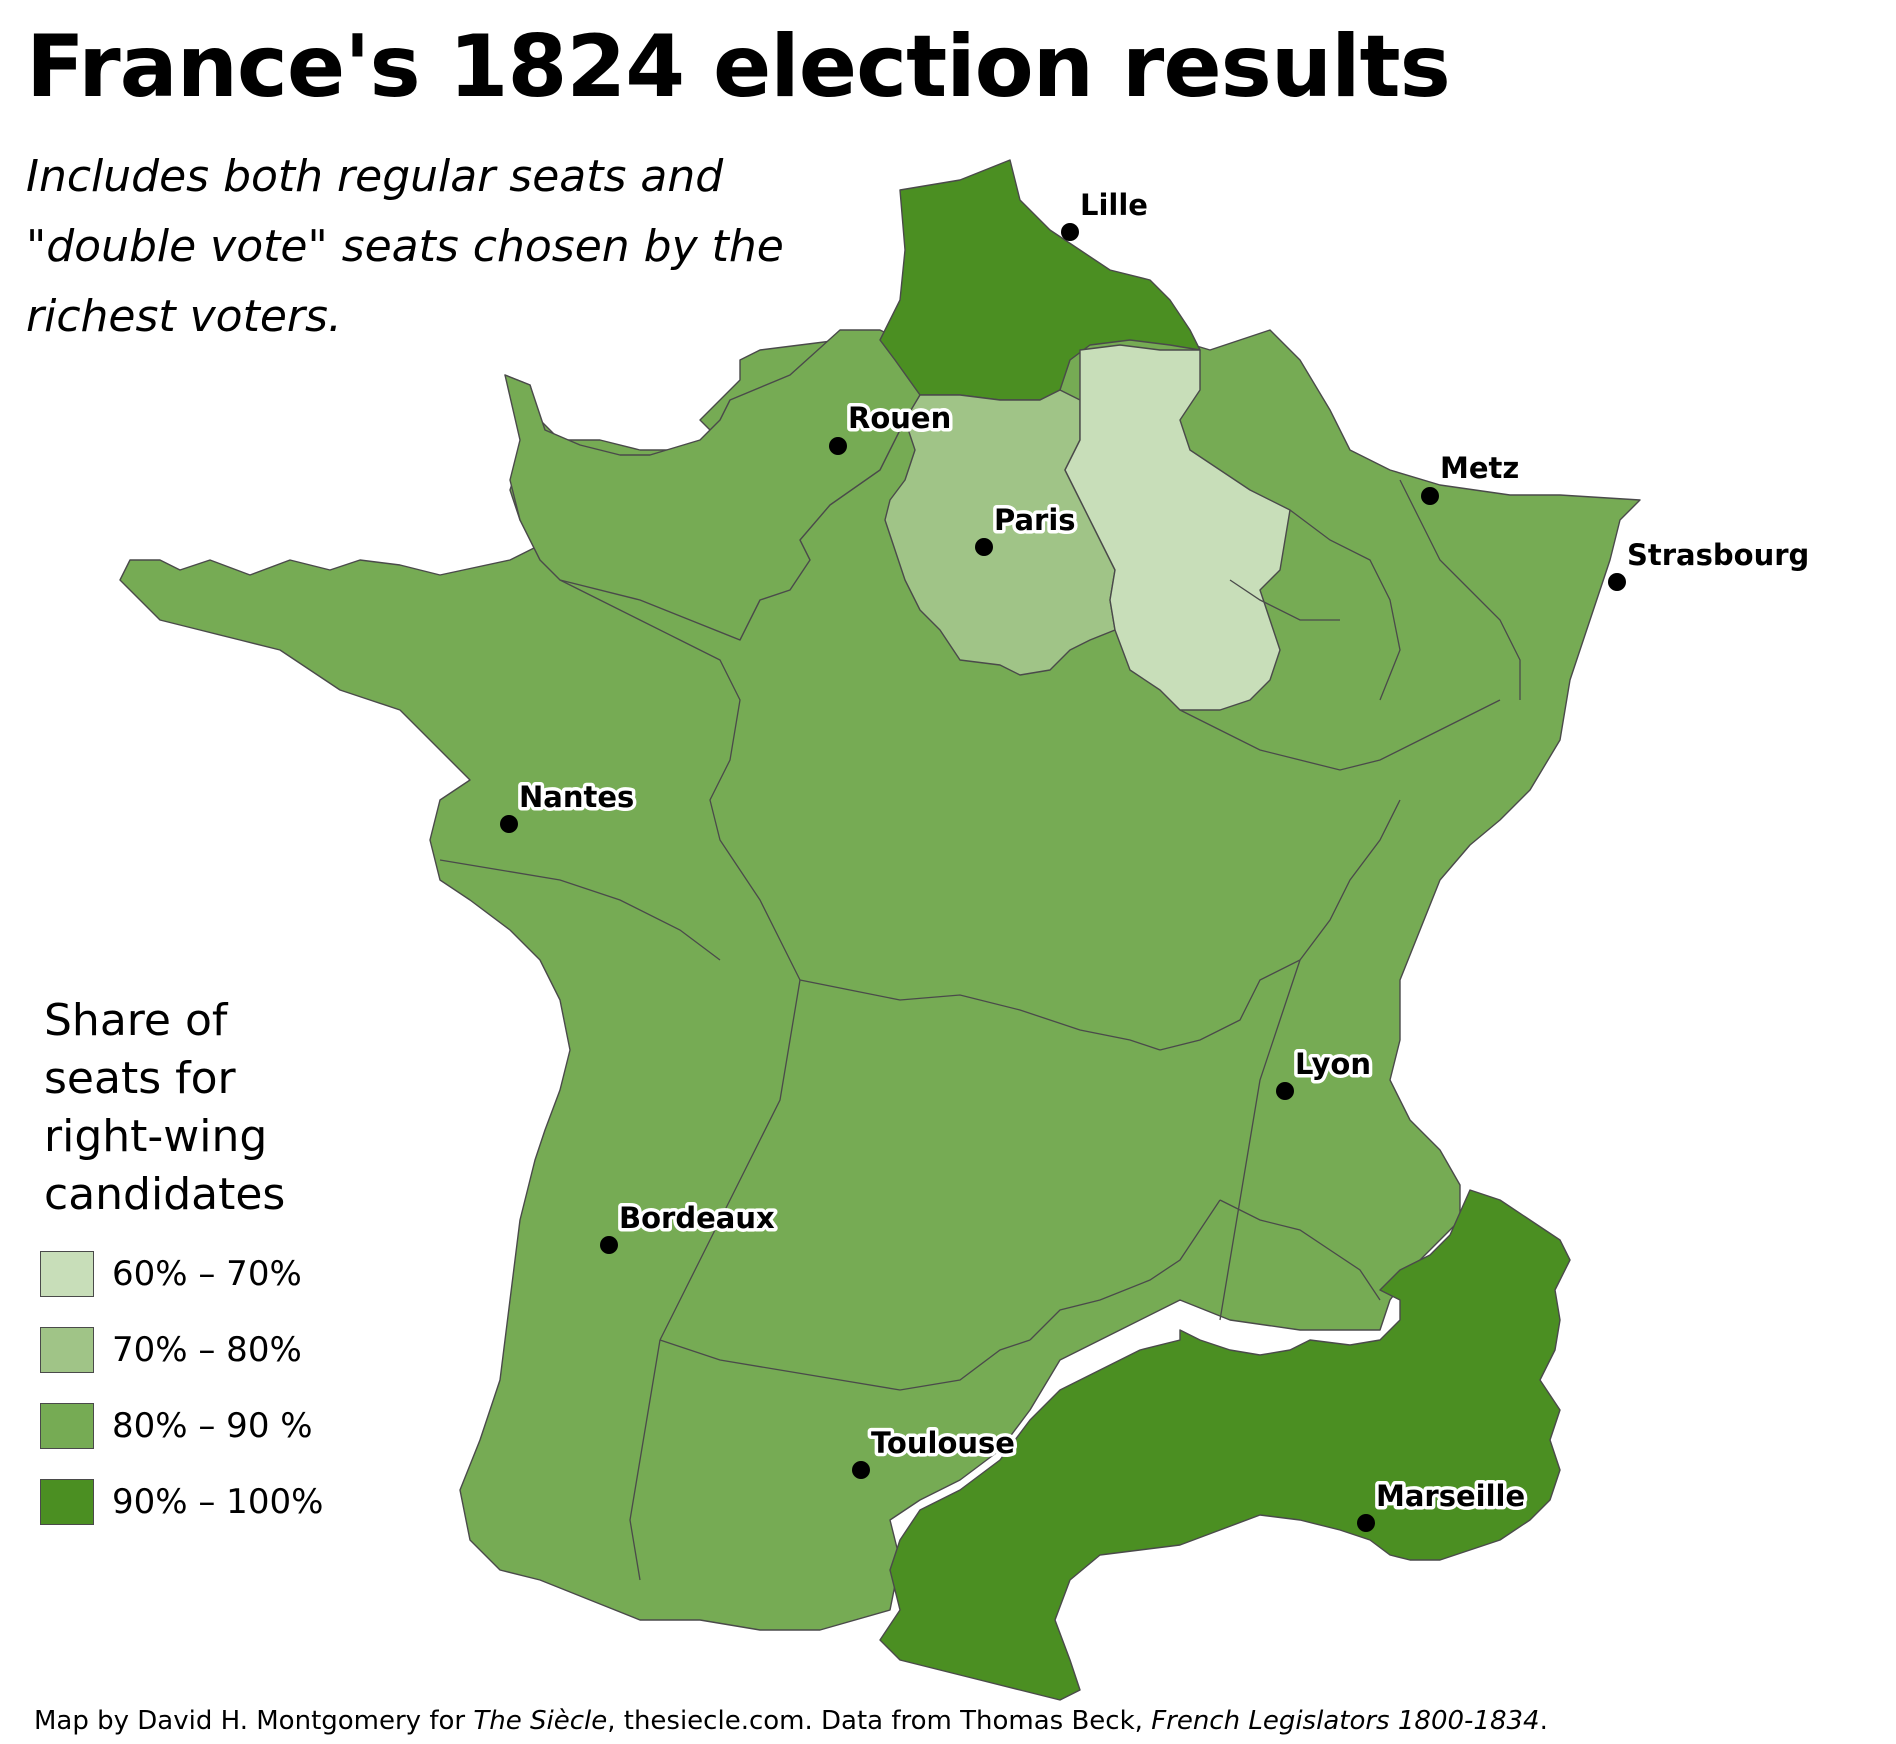 This screenshot has width=1896, height=1744. I want to click on city-label: Bordeaux, so click(697, 1218).